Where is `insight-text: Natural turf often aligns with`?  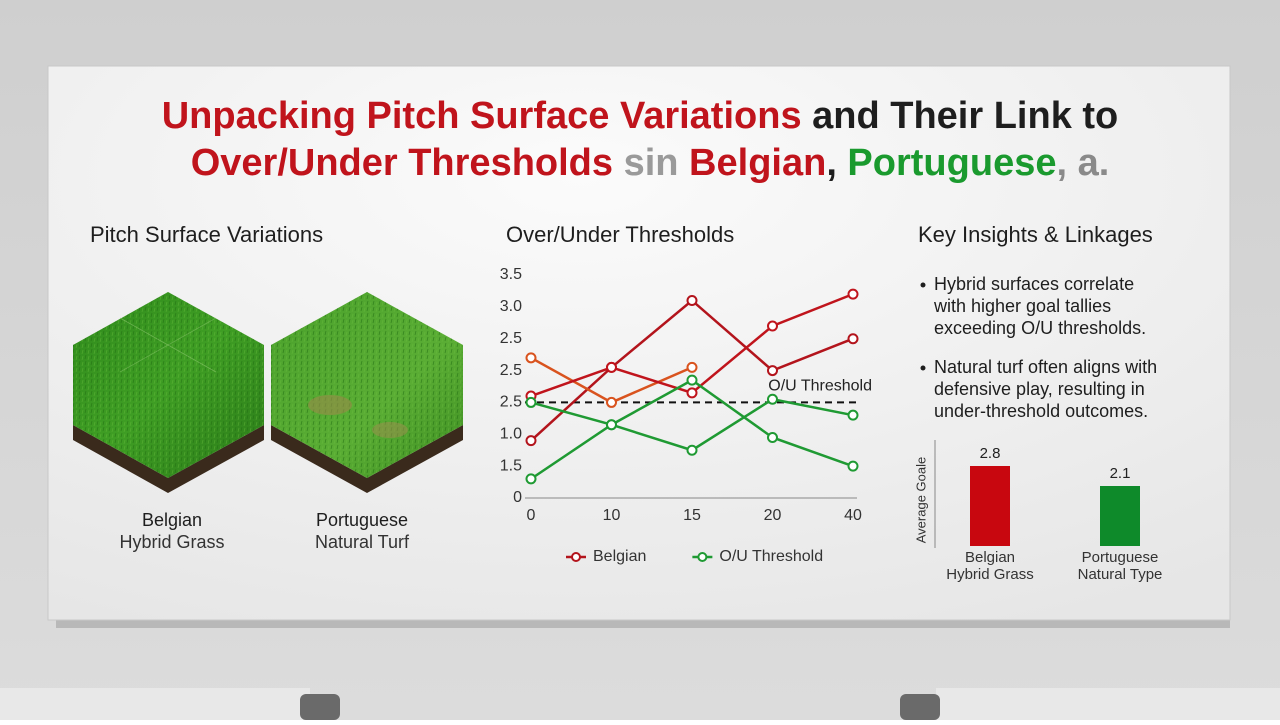
insight-text: Natural turf often aligns with is located at coordinates (1045, 367).